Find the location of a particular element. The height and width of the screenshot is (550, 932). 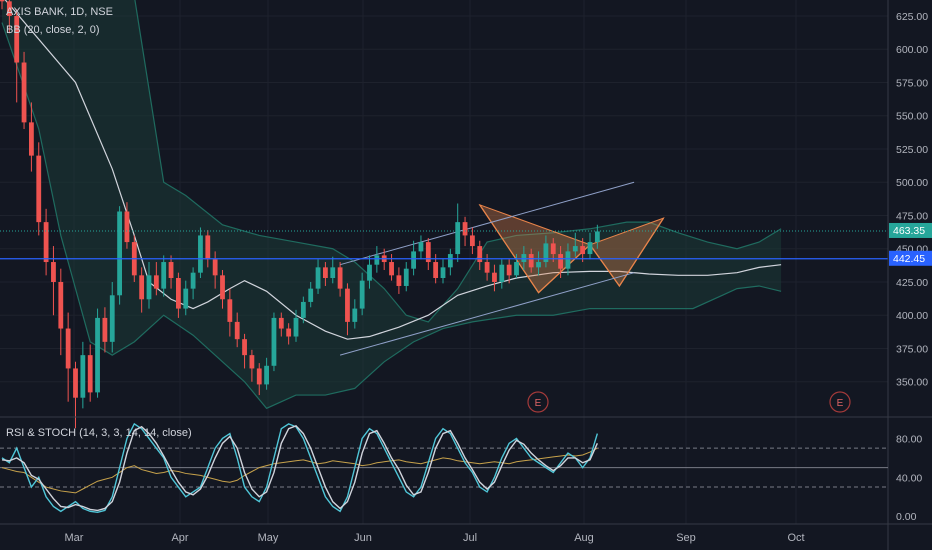

price-axis-tick: 600.00 is located at coordinates (912, 50).